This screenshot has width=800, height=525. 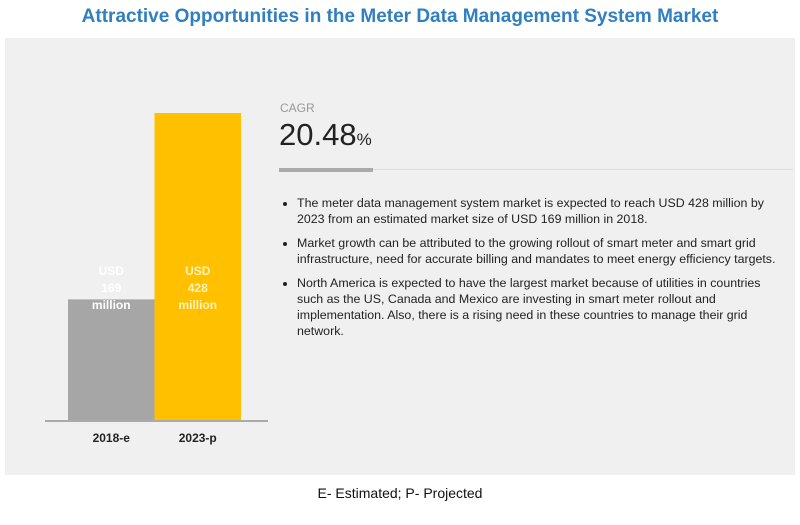 What do you see at coordinates (111, 288) in the screenshot?
I see `data-label: 169` at bounding box center [111, 288].